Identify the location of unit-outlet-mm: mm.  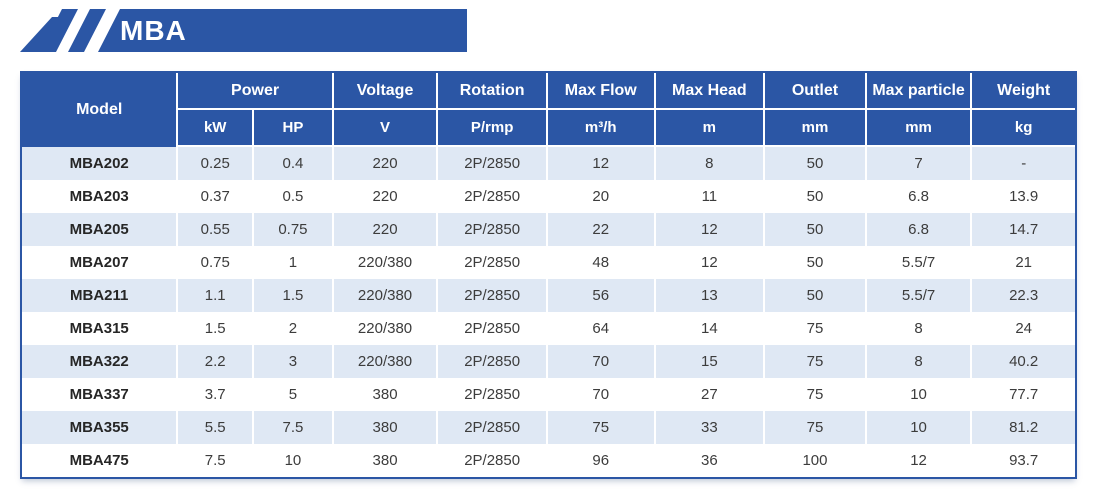
(816, 128).